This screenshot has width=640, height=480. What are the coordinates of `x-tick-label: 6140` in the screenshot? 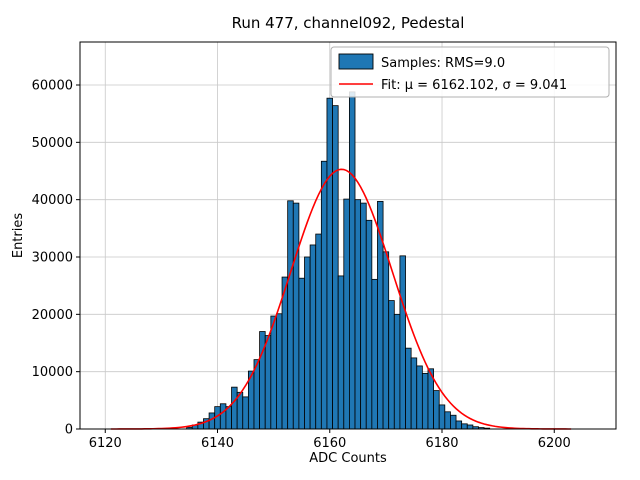 It's located at (217, 443).